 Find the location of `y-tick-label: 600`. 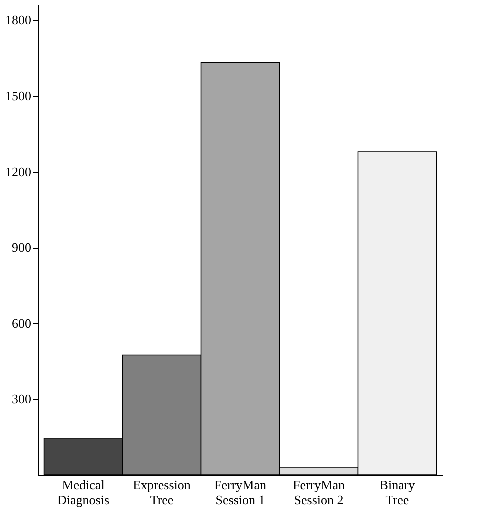

y-tick-label: 600 is located at coordinates (22, 323).